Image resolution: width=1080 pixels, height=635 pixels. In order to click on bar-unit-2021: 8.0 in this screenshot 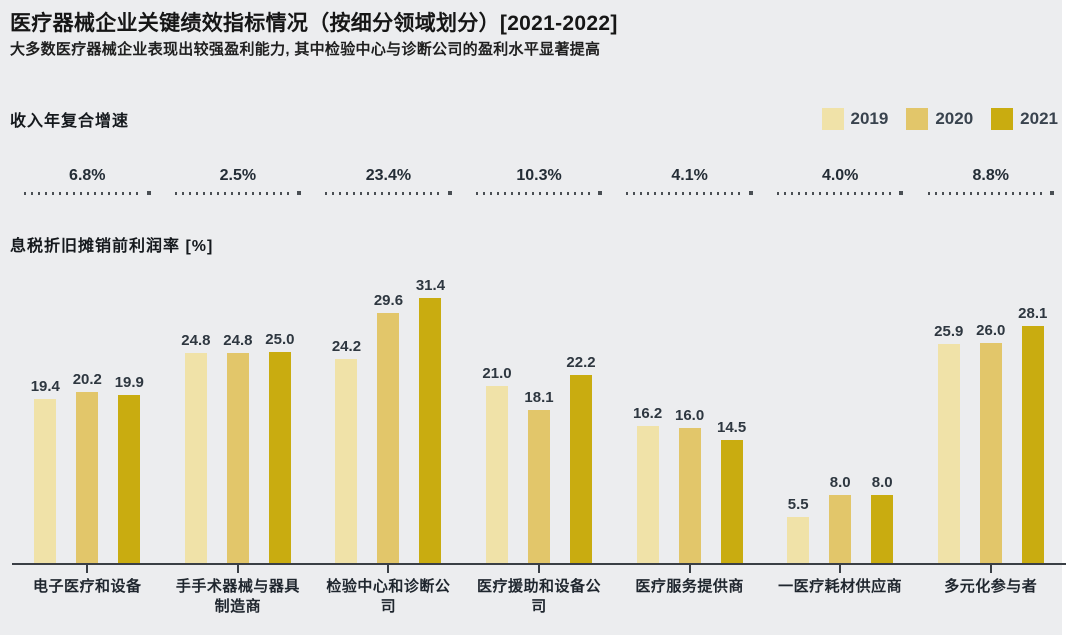, I will do `click(882, 518)`.